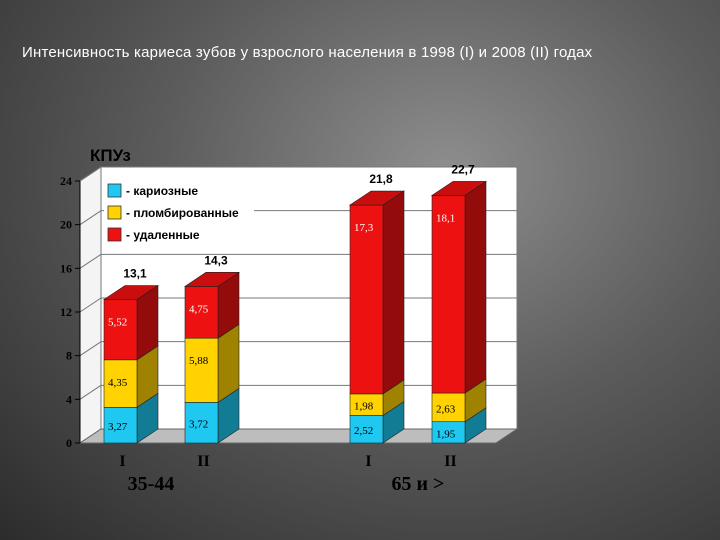 The height and width of the screenshot is (540, 720). Describe the element at coordinates (364, 228) in the screenshot. I see `data-label: 17,3` at that location.